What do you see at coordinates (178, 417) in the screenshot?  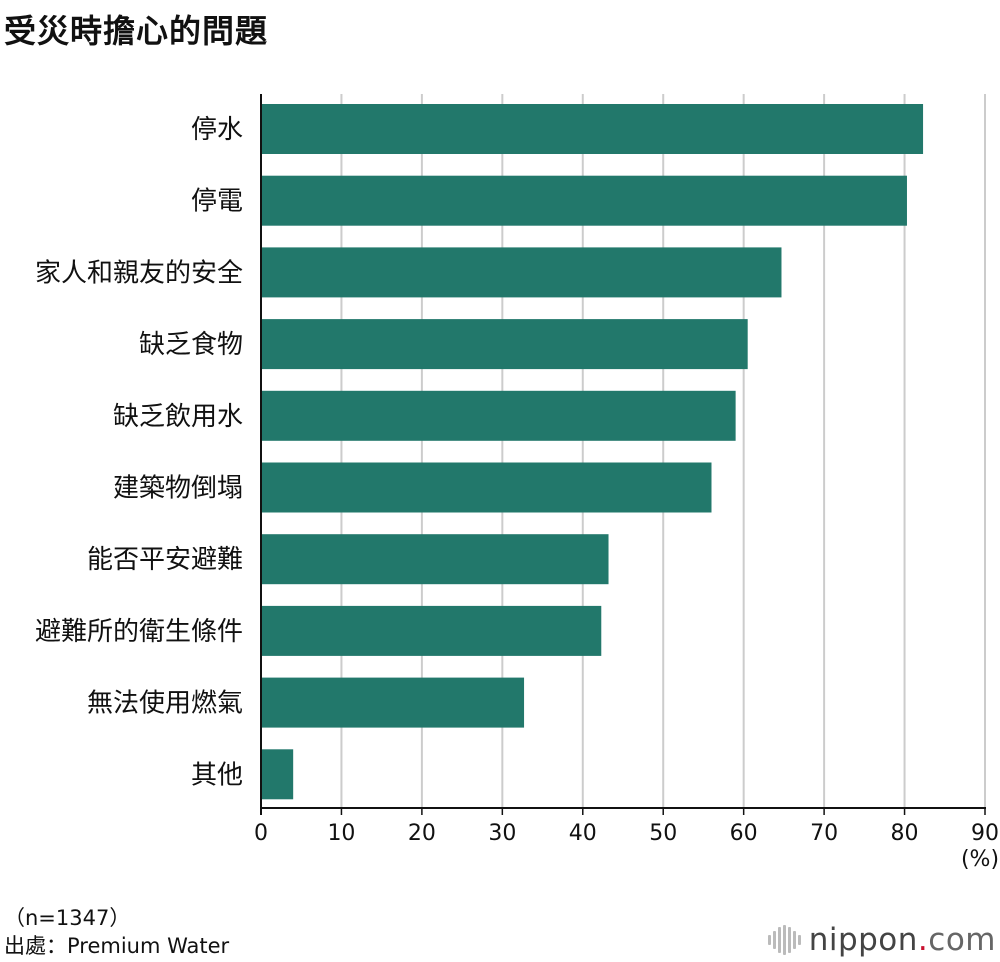 I see `category-label-5: 缺乏飲用水` at bounding box center [178, 417].